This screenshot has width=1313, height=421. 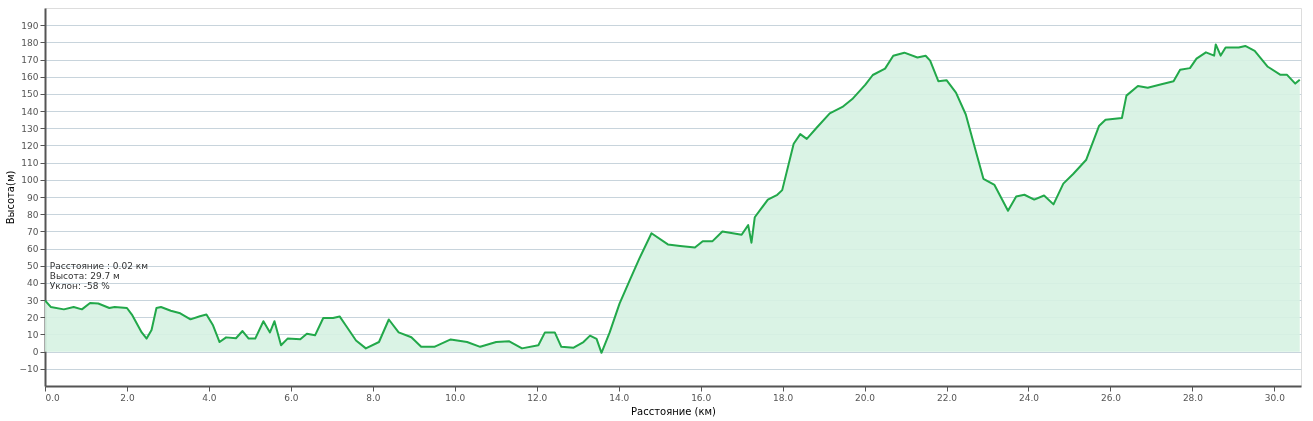 What do you see at coordinates (619, 397) in the screenshot?
I see `x-tick-label: 14.0` at bounding box center [619, 397].